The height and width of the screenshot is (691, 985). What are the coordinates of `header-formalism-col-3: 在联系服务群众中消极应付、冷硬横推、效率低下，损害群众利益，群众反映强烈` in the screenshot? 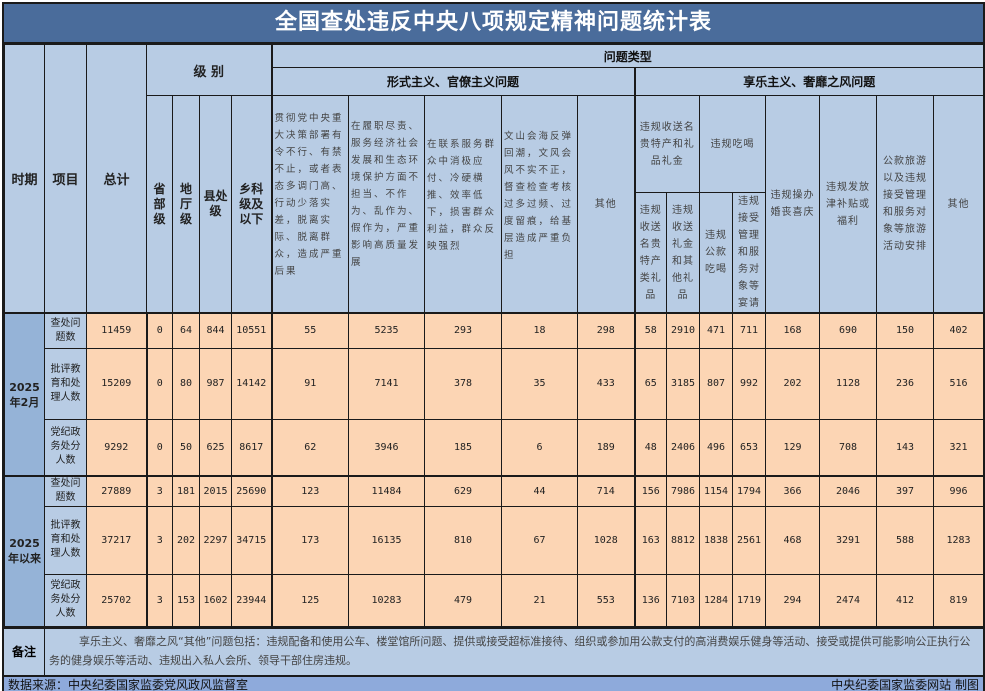 It's located at (463, 204).